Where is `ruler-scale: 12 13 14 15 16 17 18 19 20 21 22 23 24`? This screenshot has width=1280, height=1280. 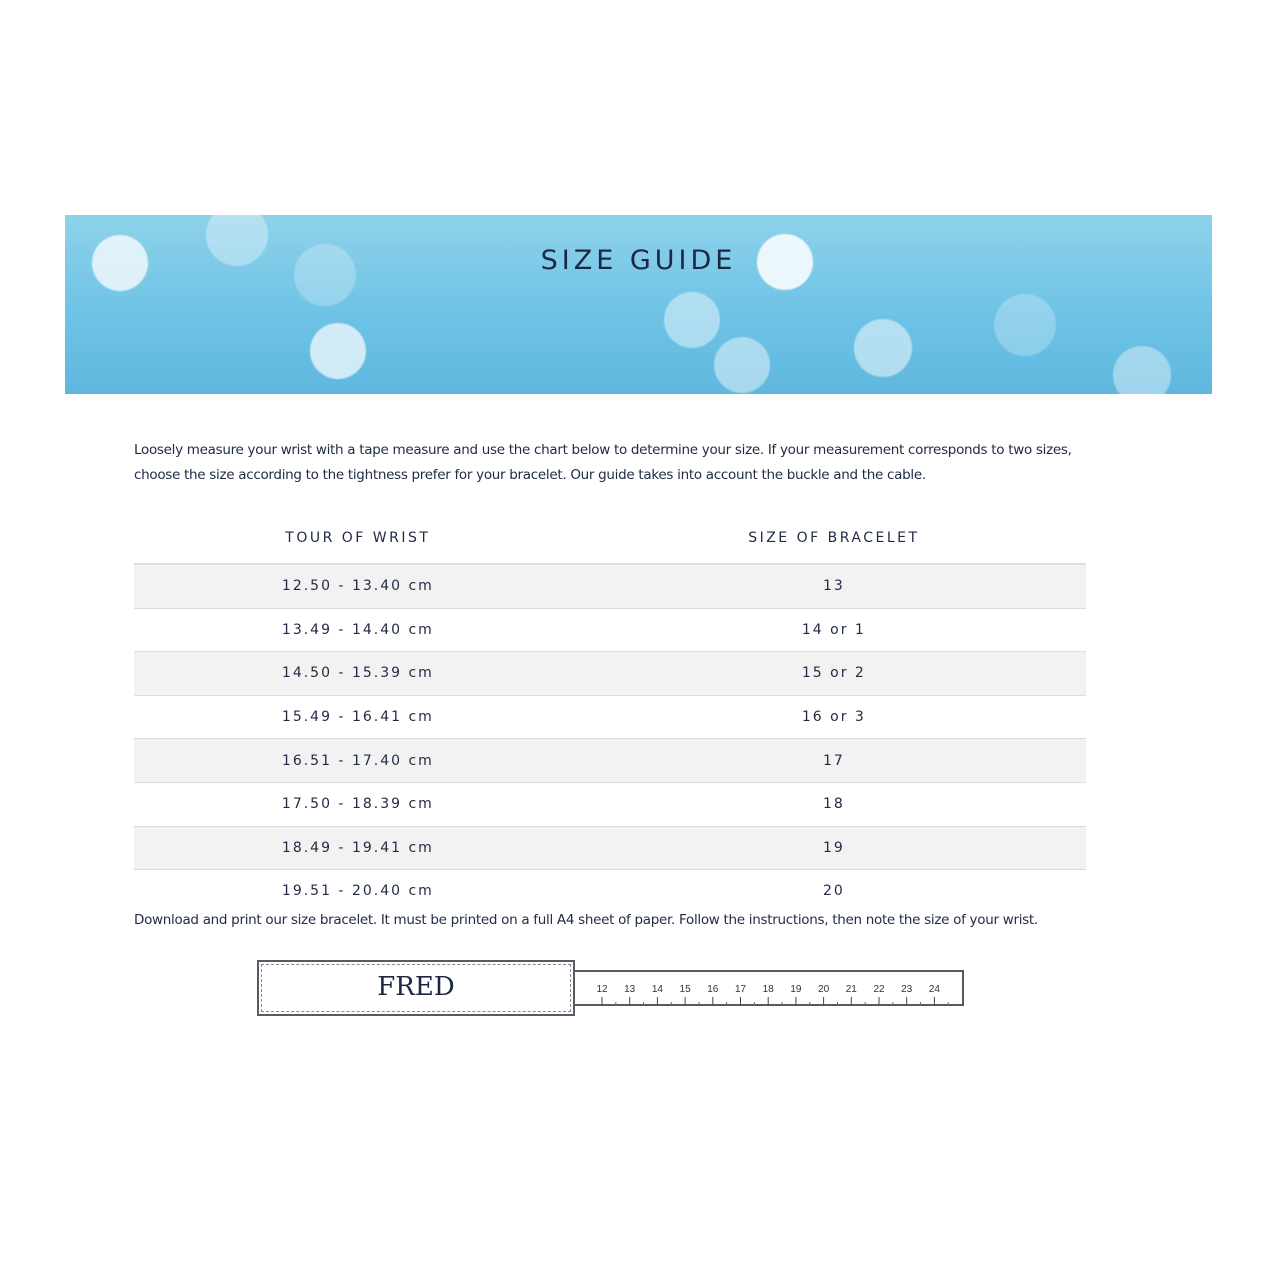
ruler-scale: 12 13 14 15 16 17 18 19 20 21 22 23 24 is located at coordinates (772, 995).